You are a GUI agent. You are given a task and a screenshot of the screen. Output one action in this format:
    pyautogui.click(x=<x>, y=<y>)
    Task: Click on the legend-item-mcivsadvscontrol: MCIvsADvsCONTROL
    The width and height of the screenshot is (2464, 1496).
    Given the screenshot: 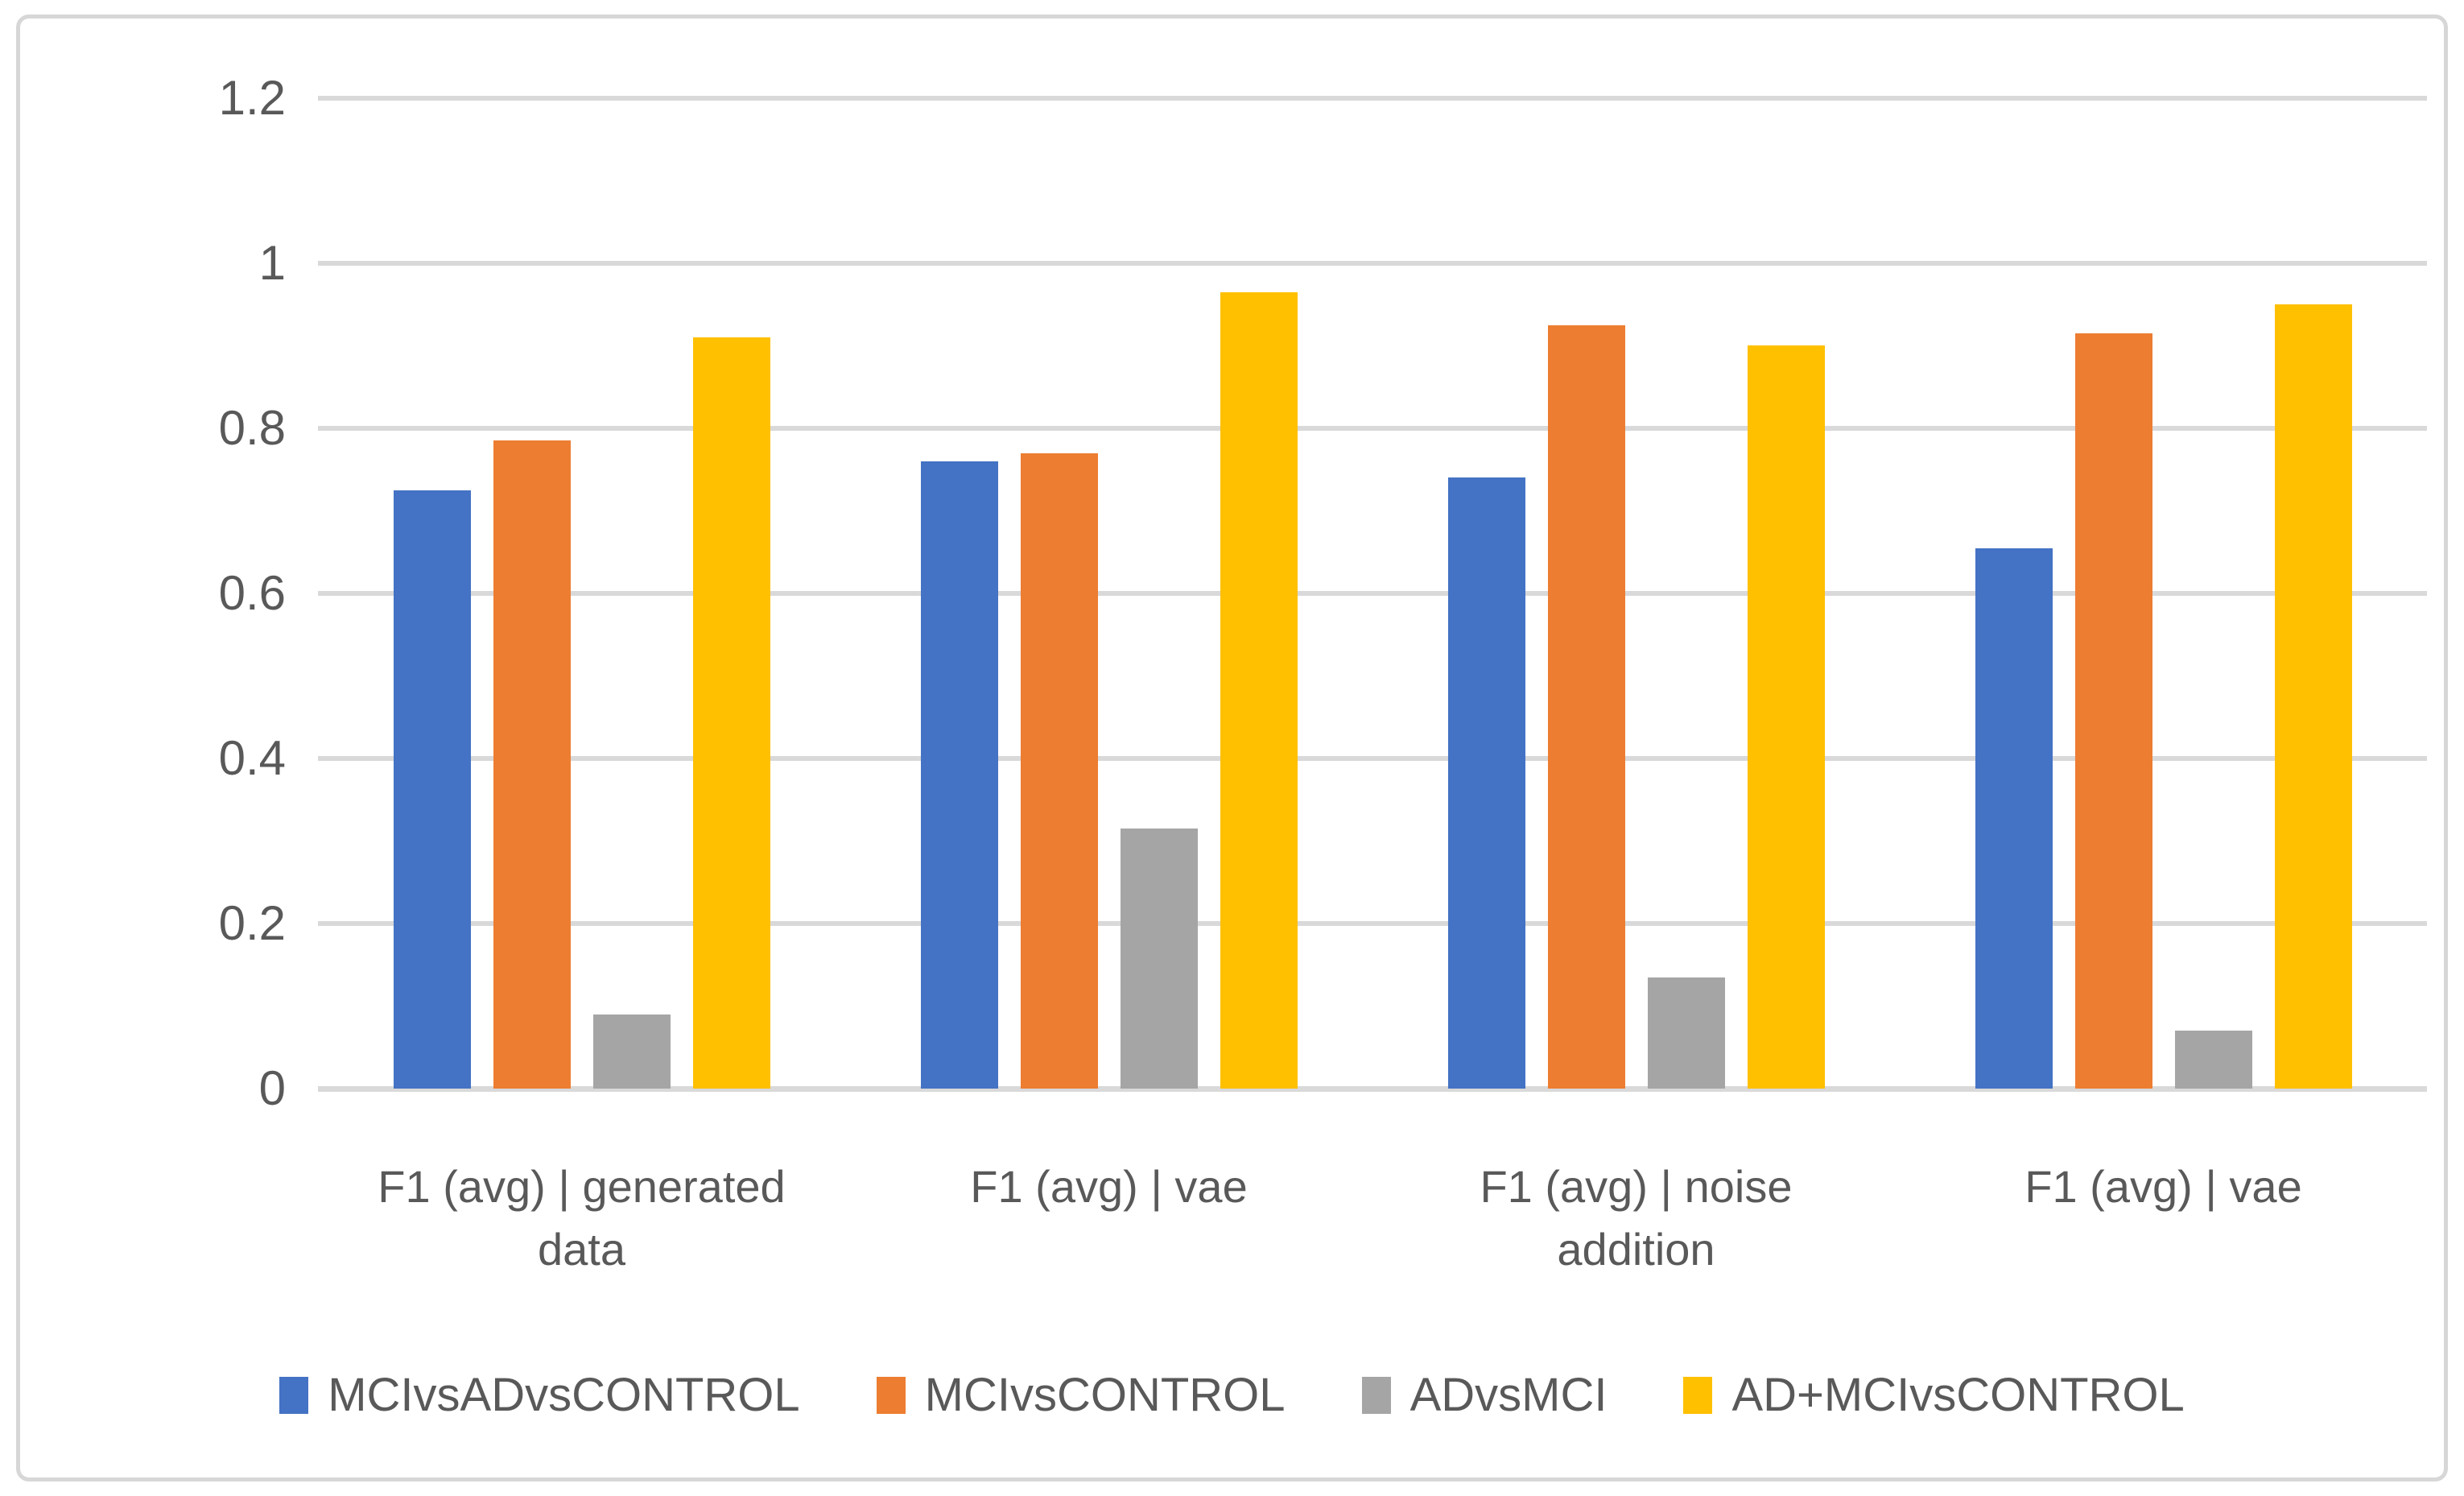 What is the action you would take?
    pyautogui.click(x=540, y=1395)
    